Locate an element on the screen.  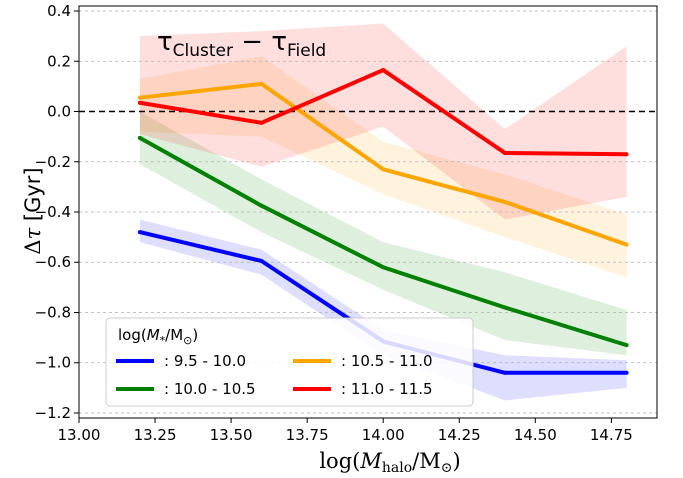
y-tick-label: −0.8 is located at coordinates (53, 312).